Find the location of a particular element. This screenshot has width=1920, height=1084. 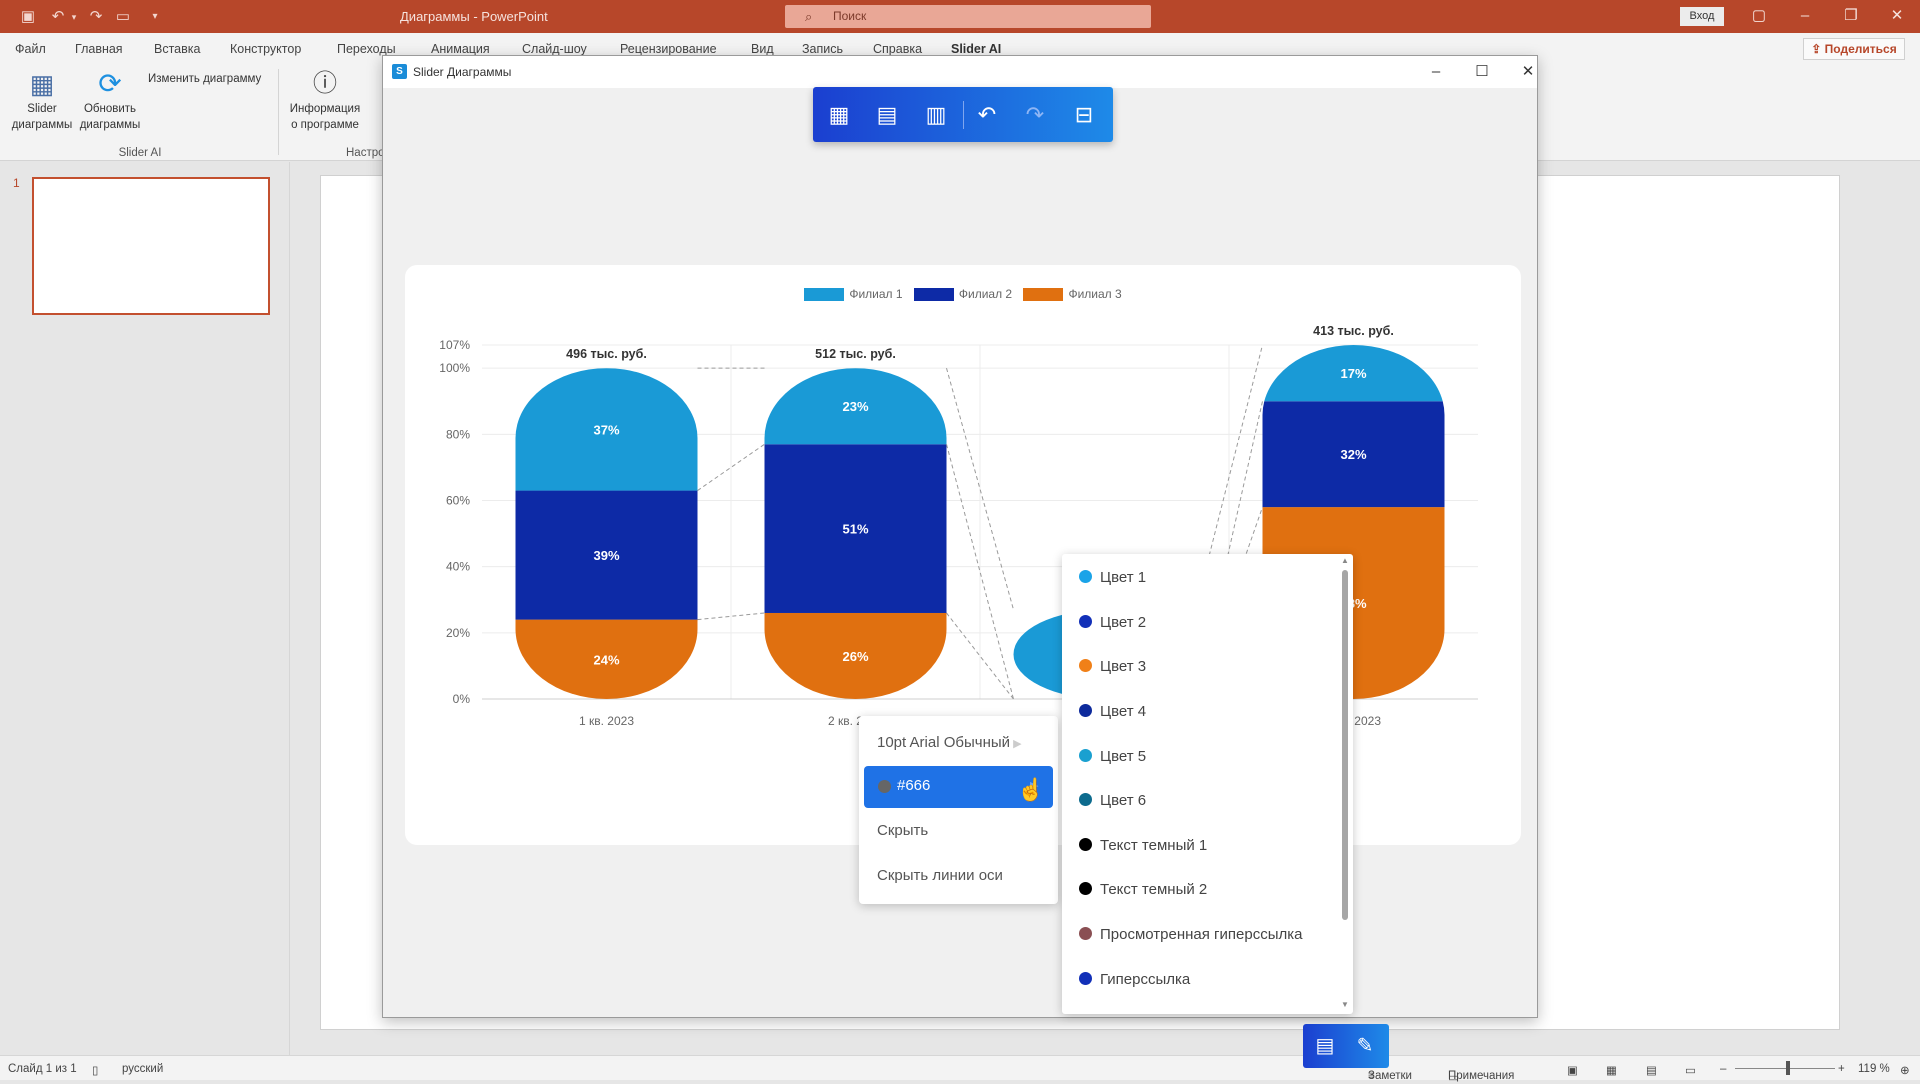

ribbon-display-icon: ▢ is located at coordinates (1759, 15).